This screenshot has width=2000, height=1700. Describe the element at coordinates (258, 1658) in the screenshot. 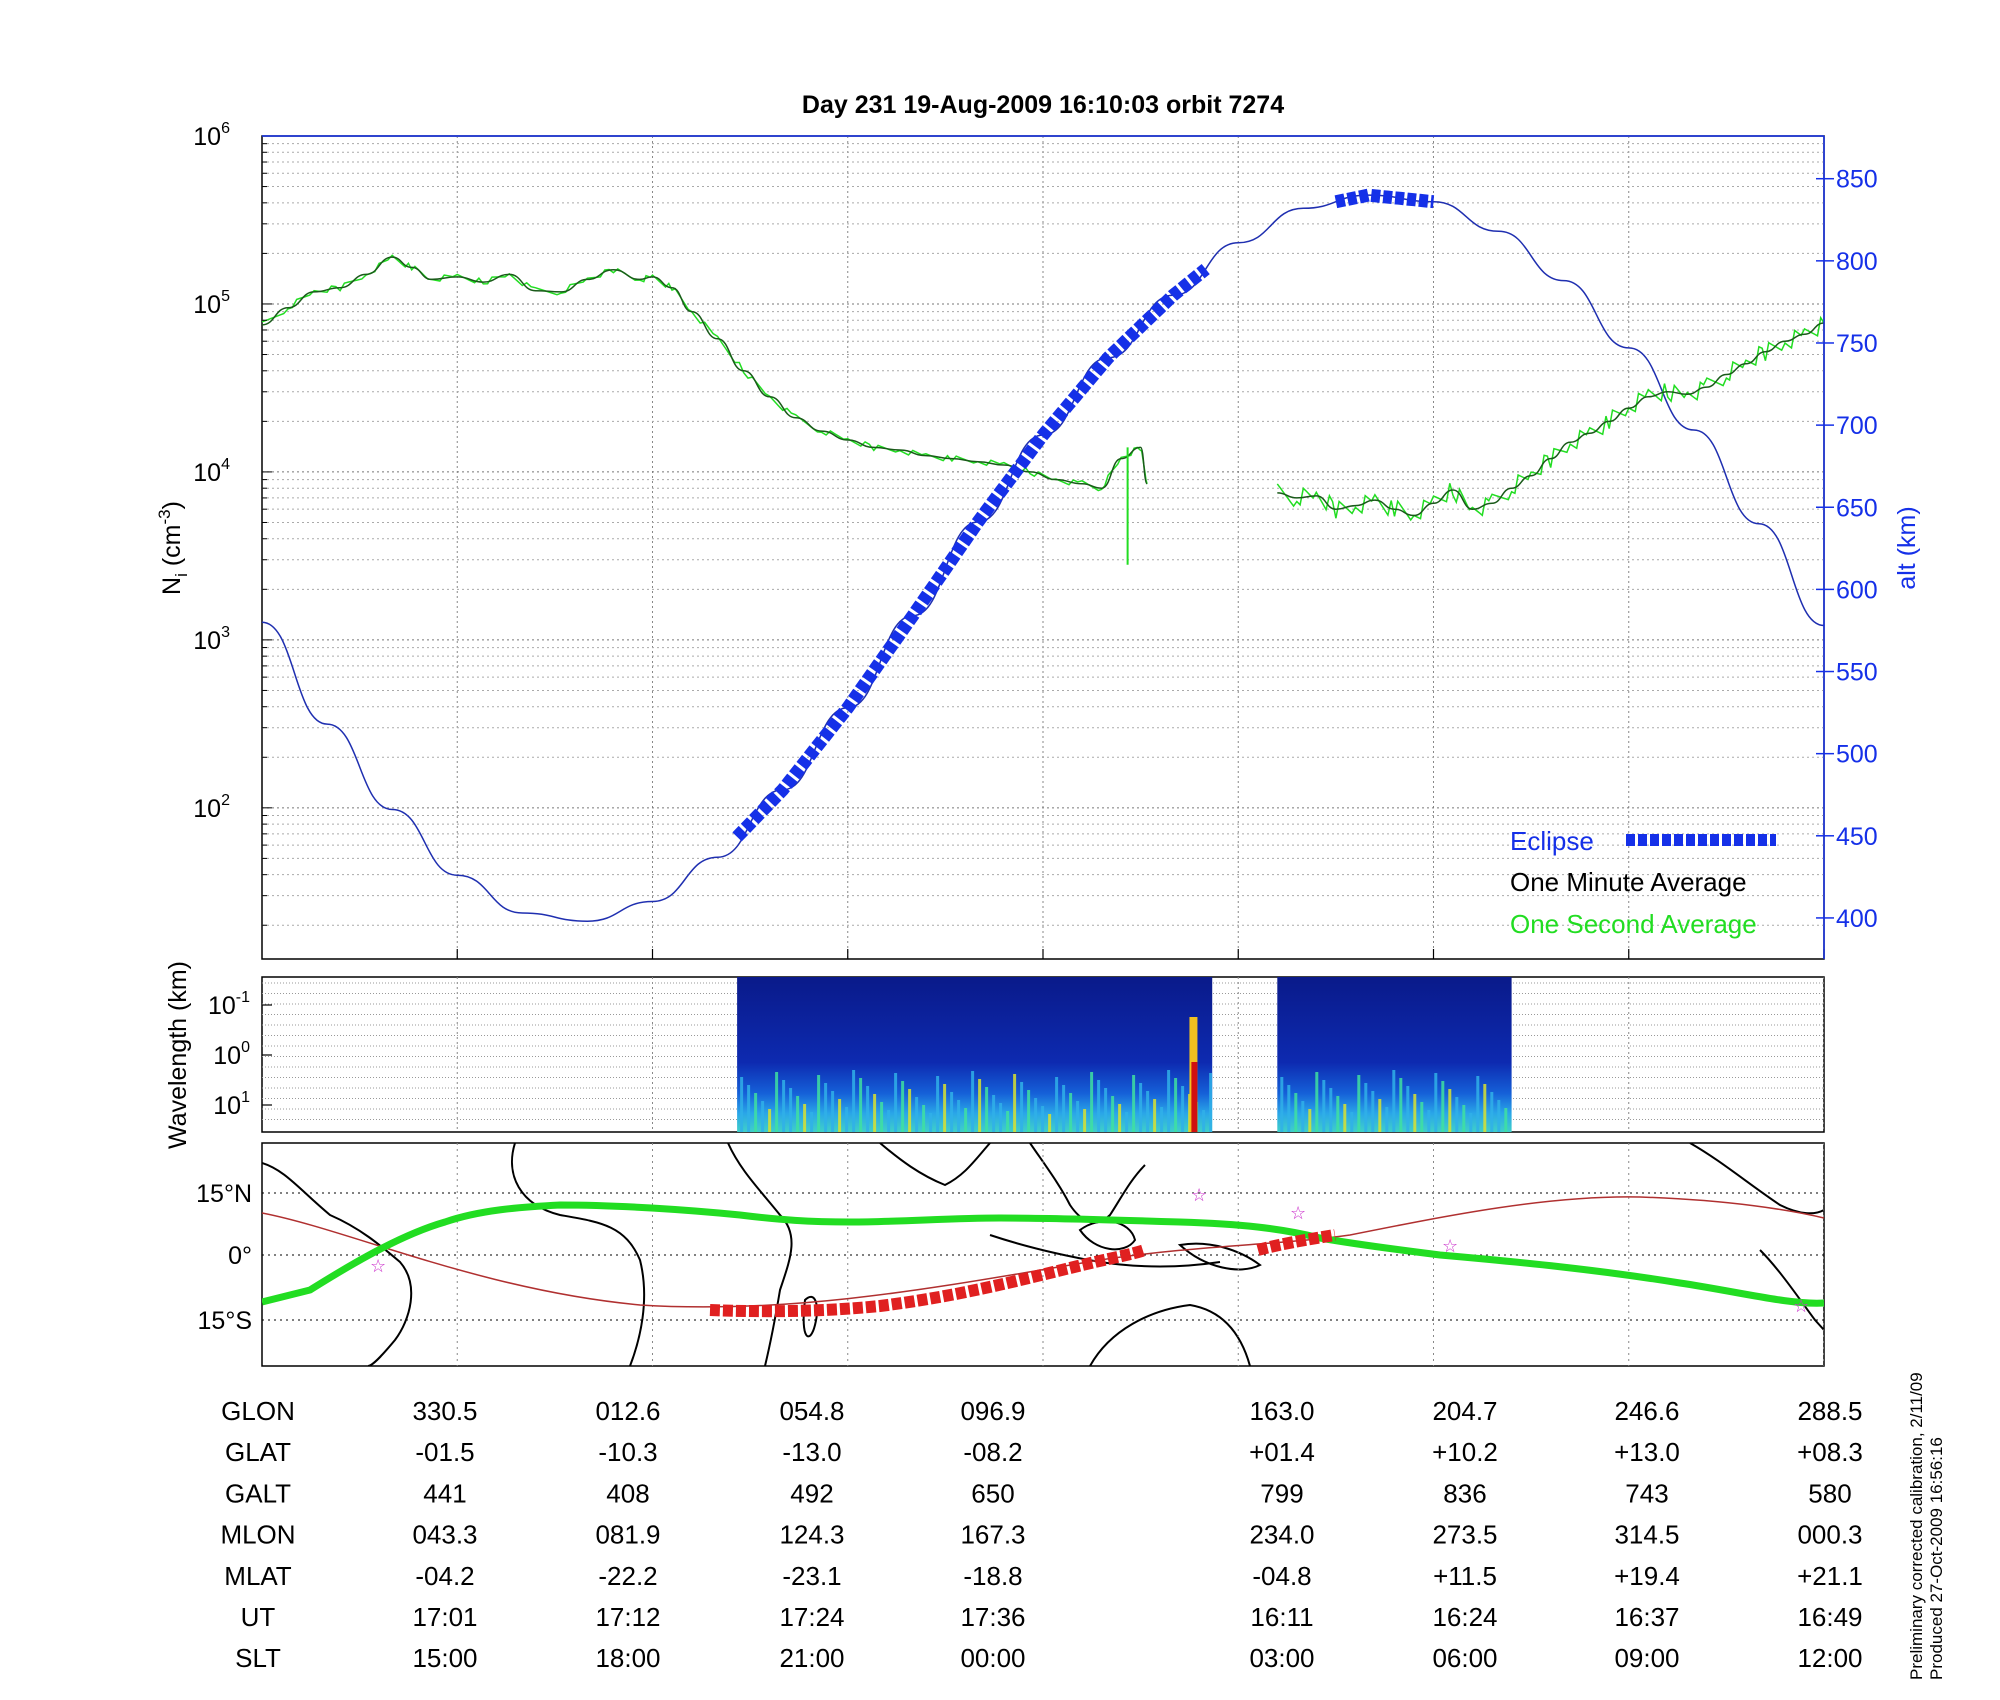

I see `table-row-label: SLT` at that location.